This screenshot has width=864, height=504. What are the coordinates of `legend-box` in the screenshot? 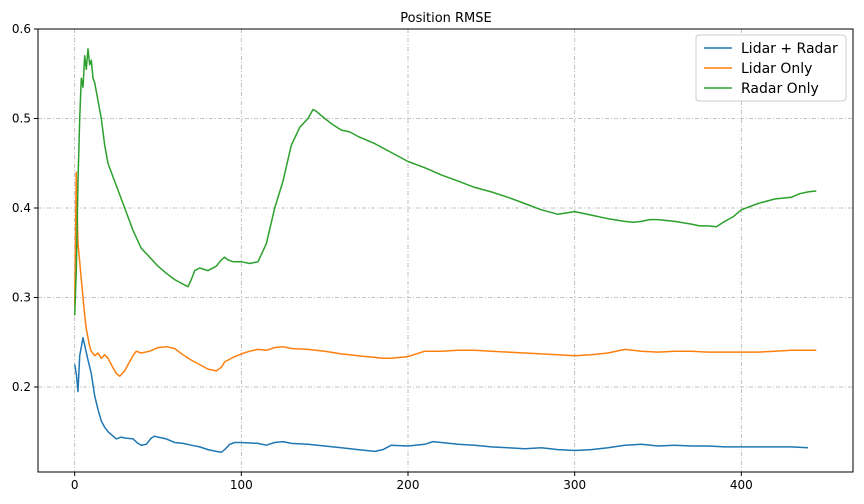 It's located at (771, 68).